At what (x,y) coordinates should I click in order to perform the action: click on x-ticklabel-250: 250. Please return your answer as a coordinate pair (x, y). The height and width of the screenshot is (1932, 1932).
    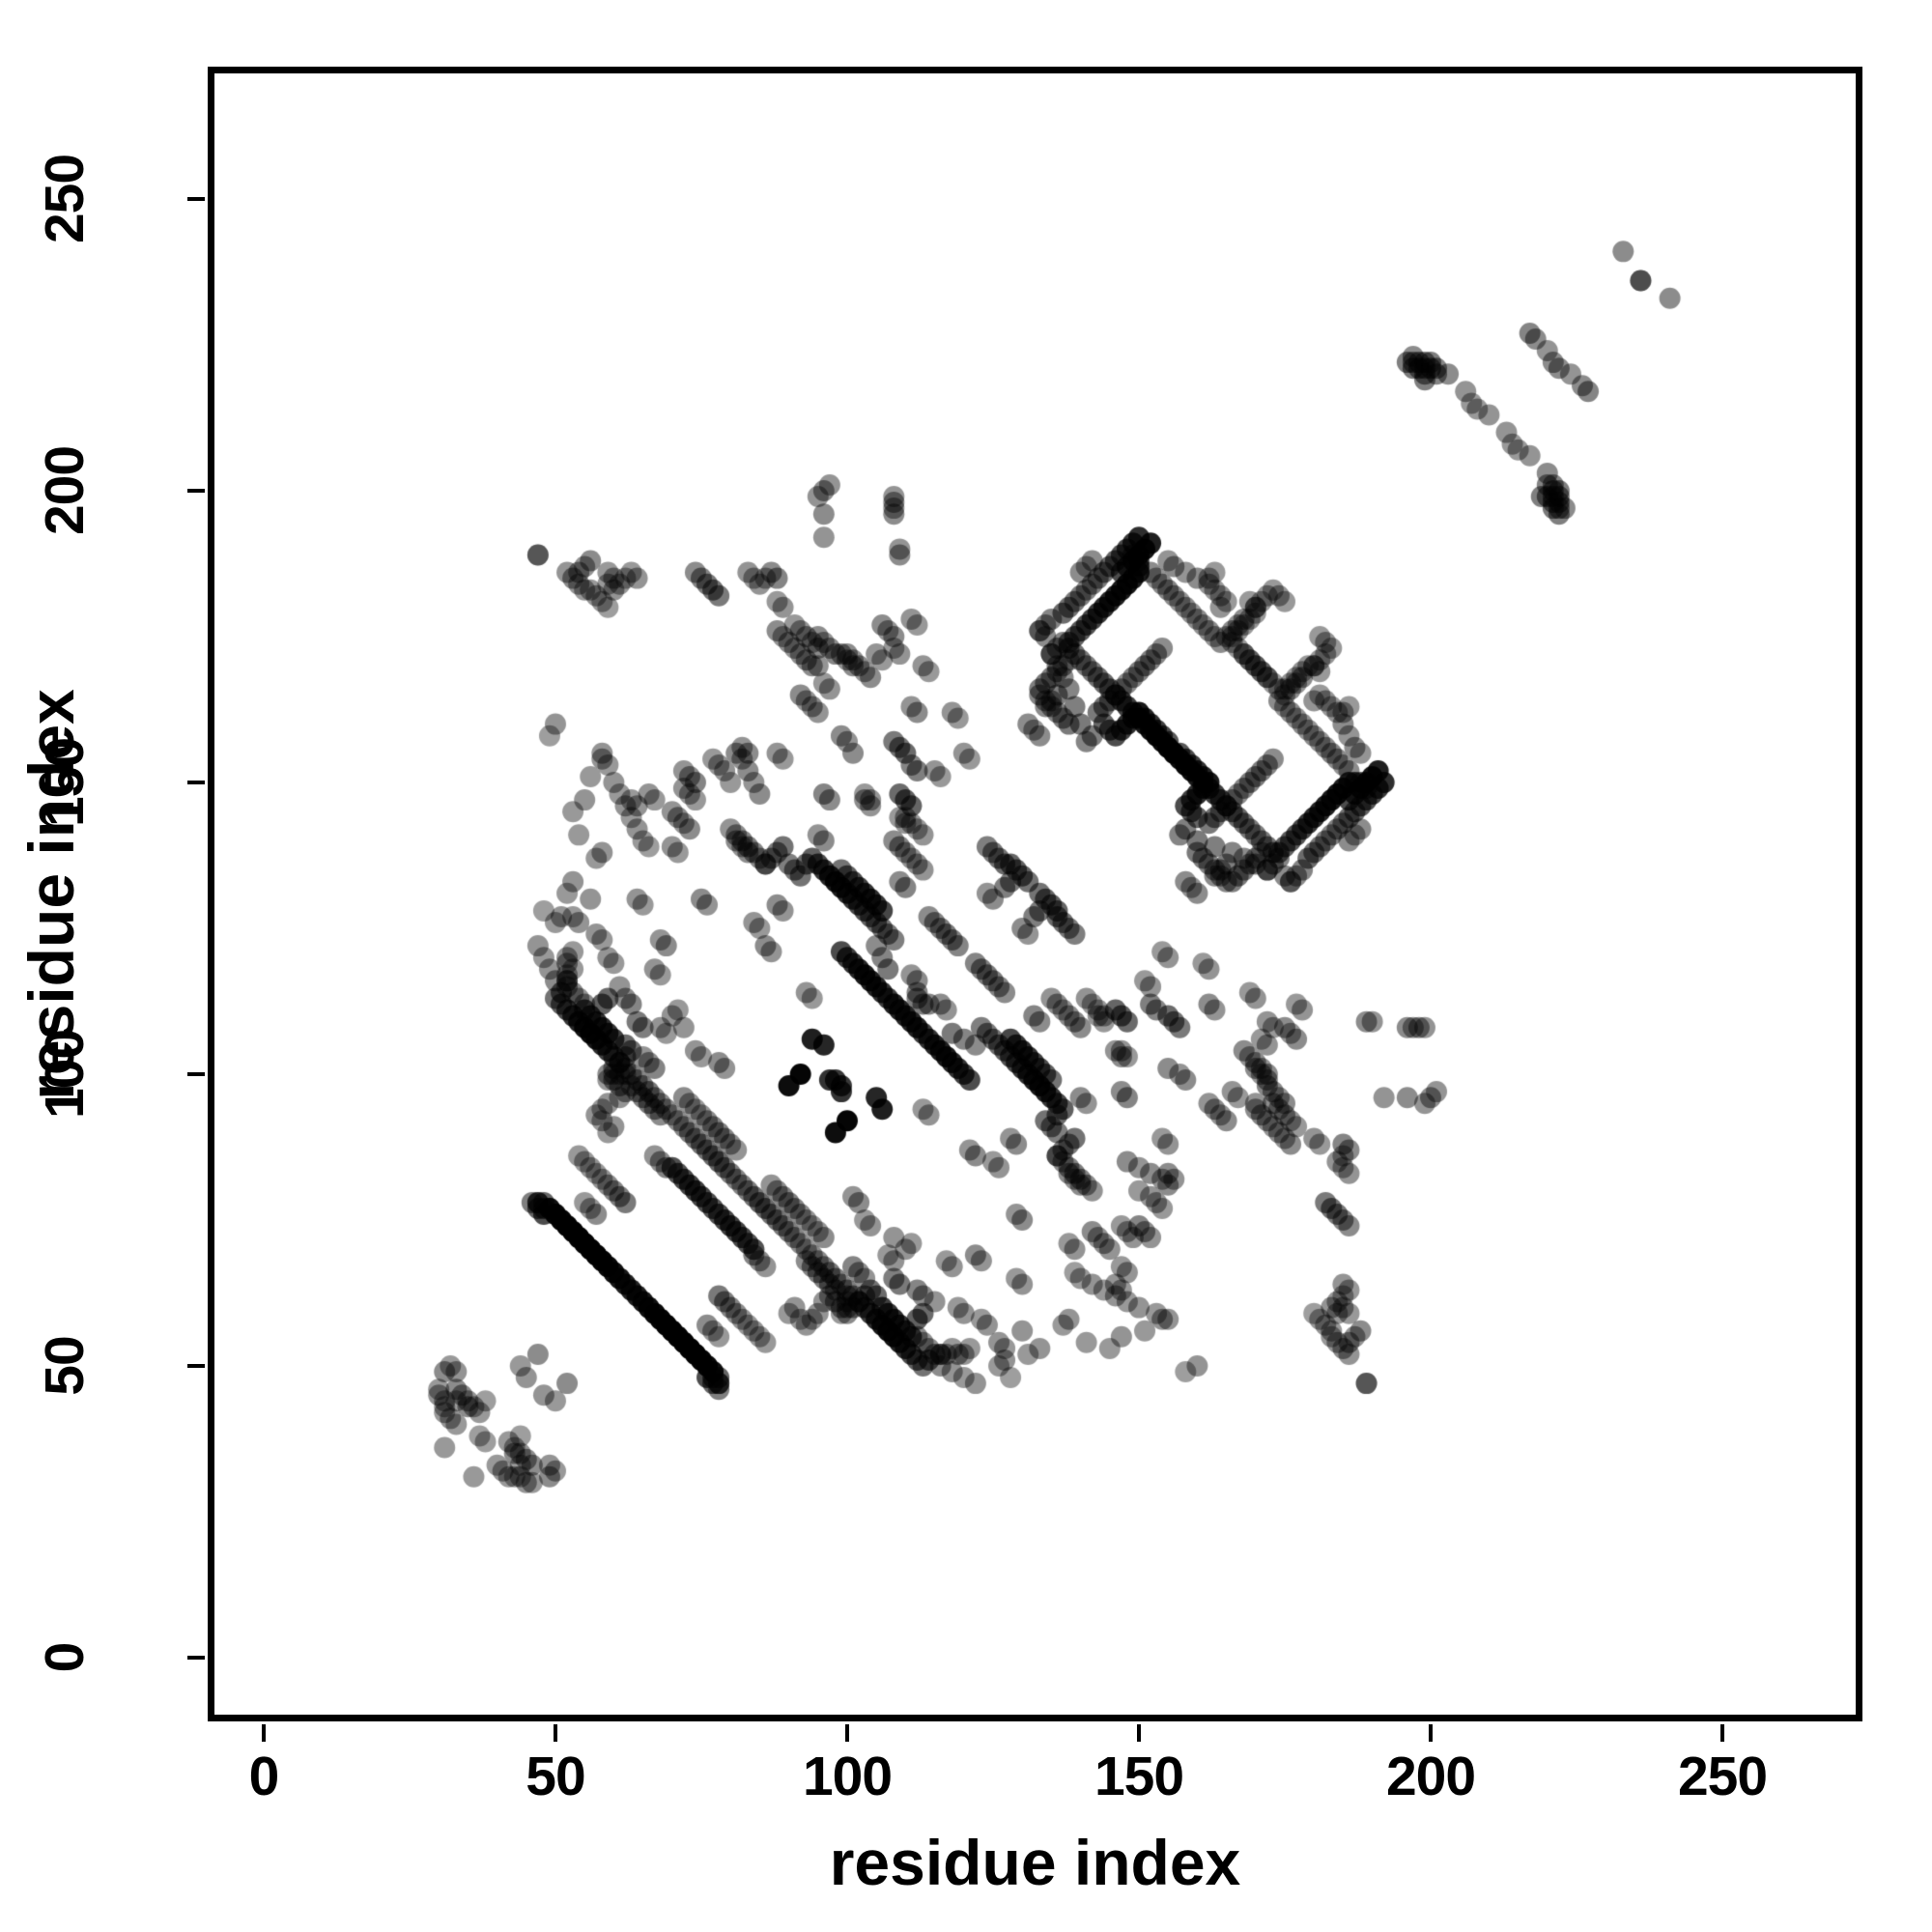
    Looking at the image, I should click on (1722, 1776).